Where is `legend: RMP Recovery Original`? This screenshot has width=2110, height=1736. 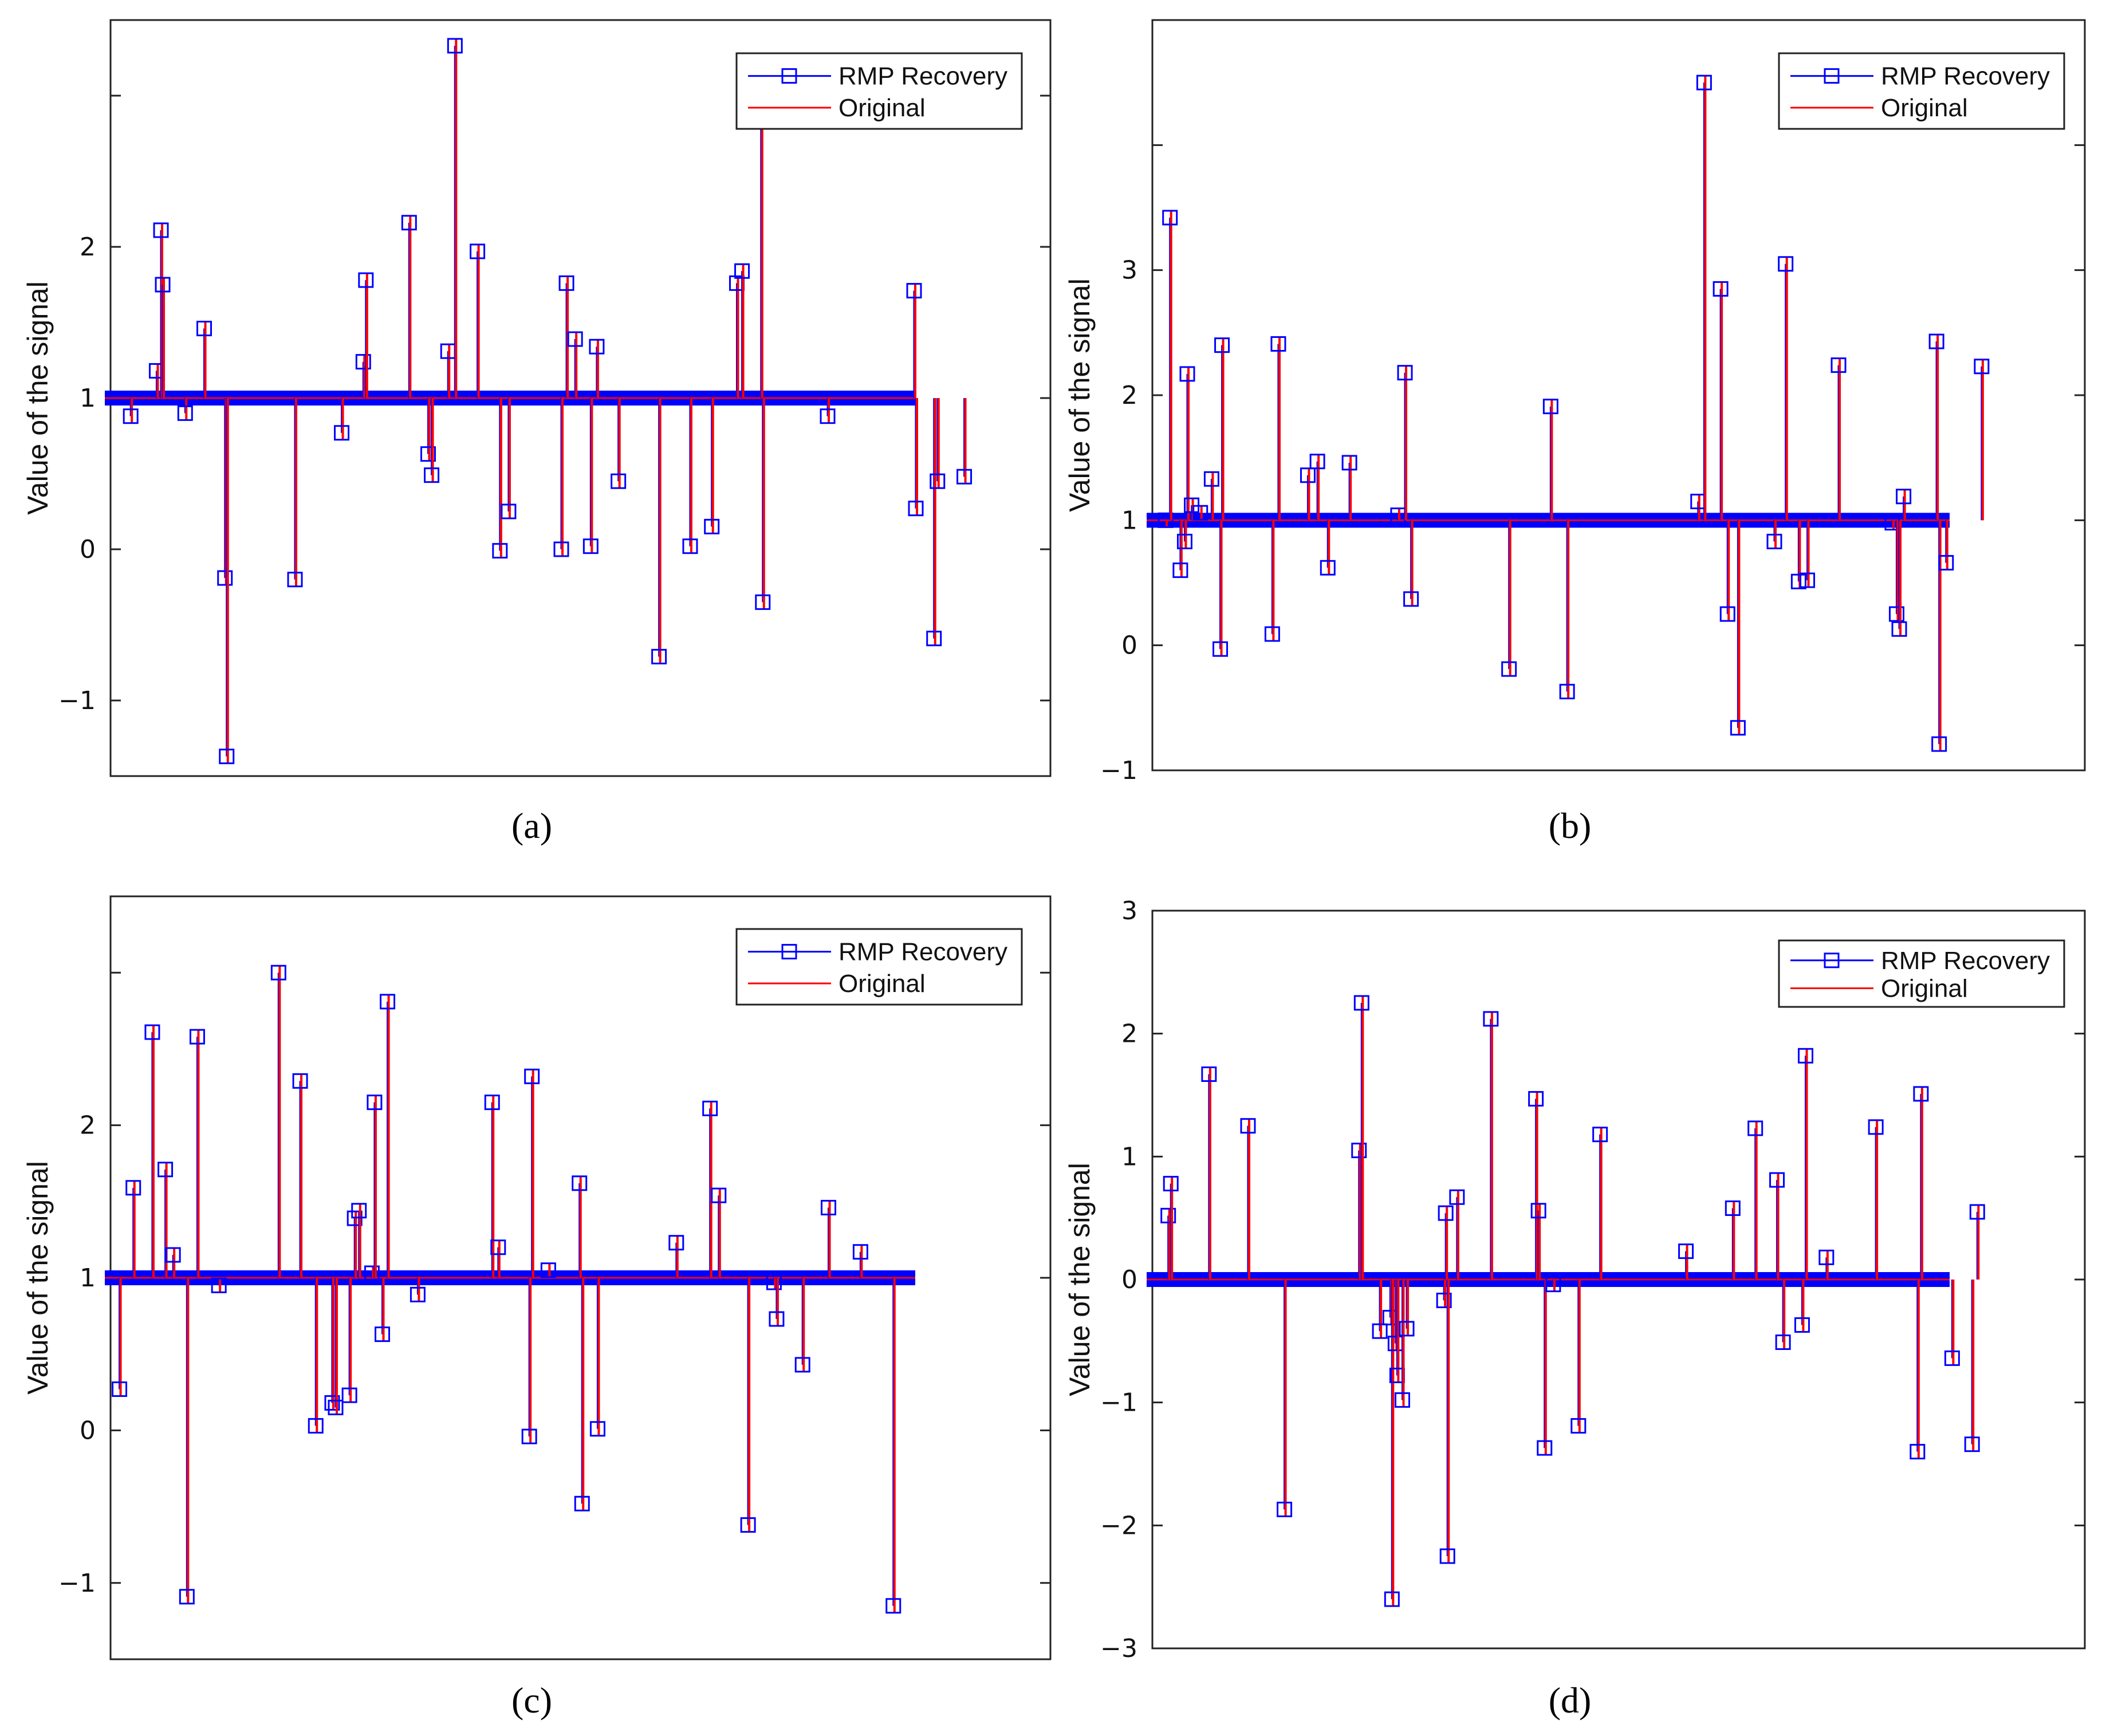 legend: RMP Recovery Original is located at coordinates (879, 91).